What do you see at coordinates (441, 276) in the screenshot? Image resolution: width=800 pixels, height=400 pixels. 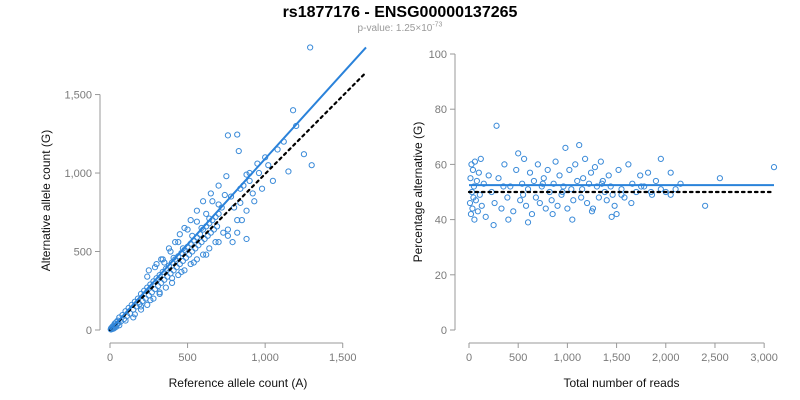 I see `chart-1-y-tick-label: 20` at bounding box center [441, 276].